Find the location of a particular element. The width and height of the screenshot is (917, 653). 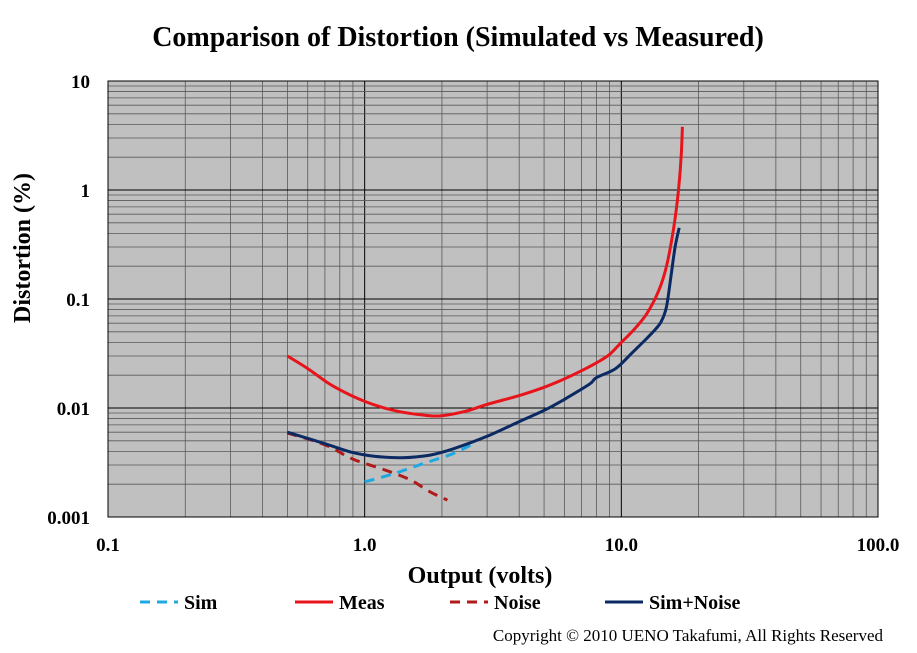

legend-label-sim: Sim is located at coordinates (201, 603).